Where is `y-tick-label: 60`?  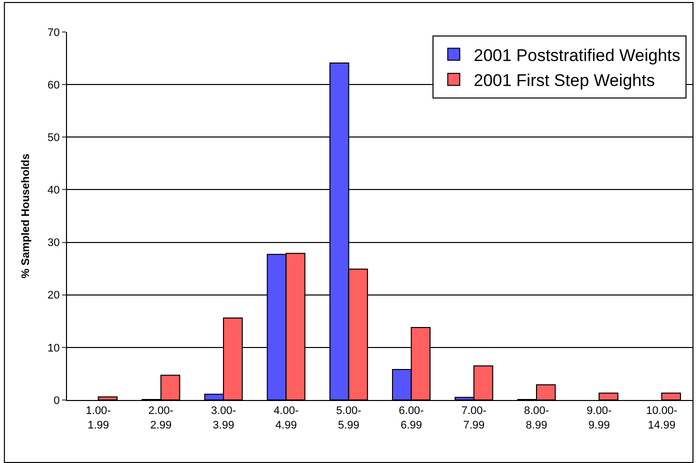 y-tick-label: 60 is located at coordinates (54, 85).